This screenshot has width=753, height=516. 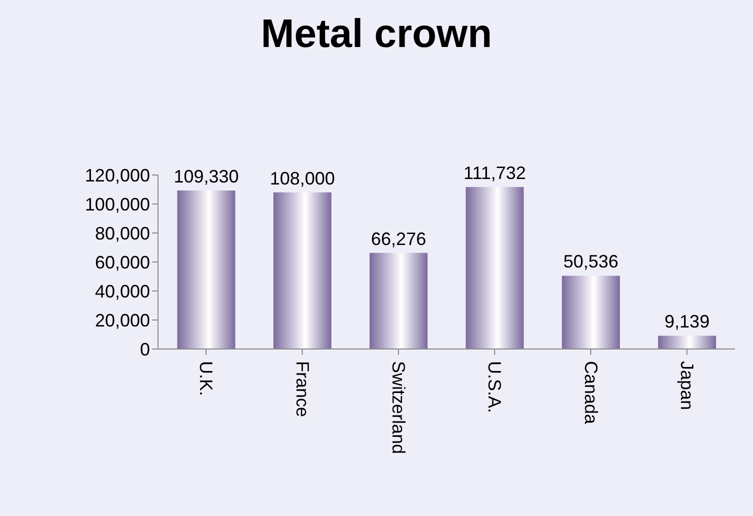 What do you see at coordinates (687, 322) in the screenshot?
I see `data-label: 9,139` at bounding box center [687, 322].